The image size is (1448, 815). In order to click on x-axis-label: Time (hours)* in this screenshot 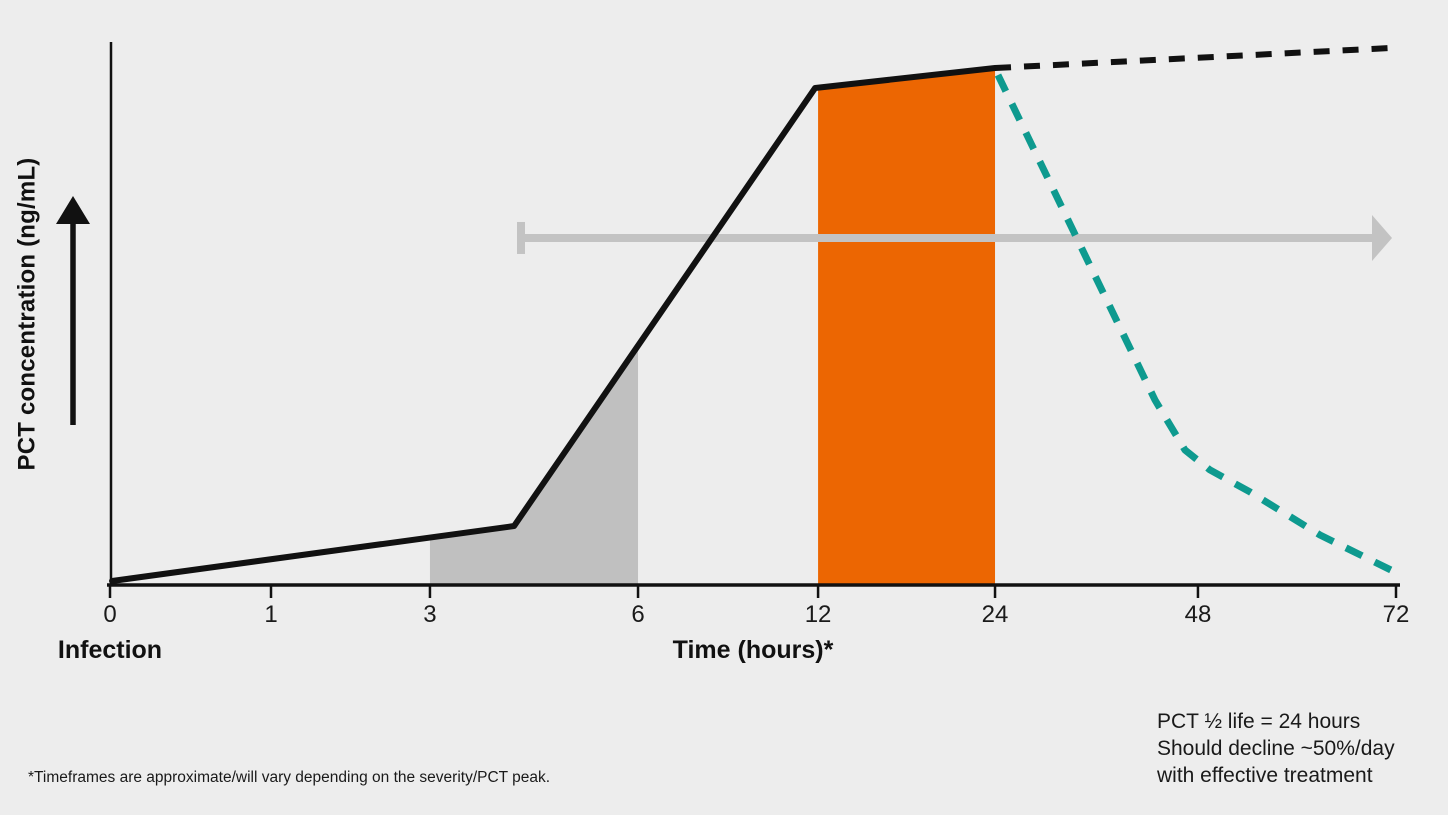, I will do `click(753, 650)`.